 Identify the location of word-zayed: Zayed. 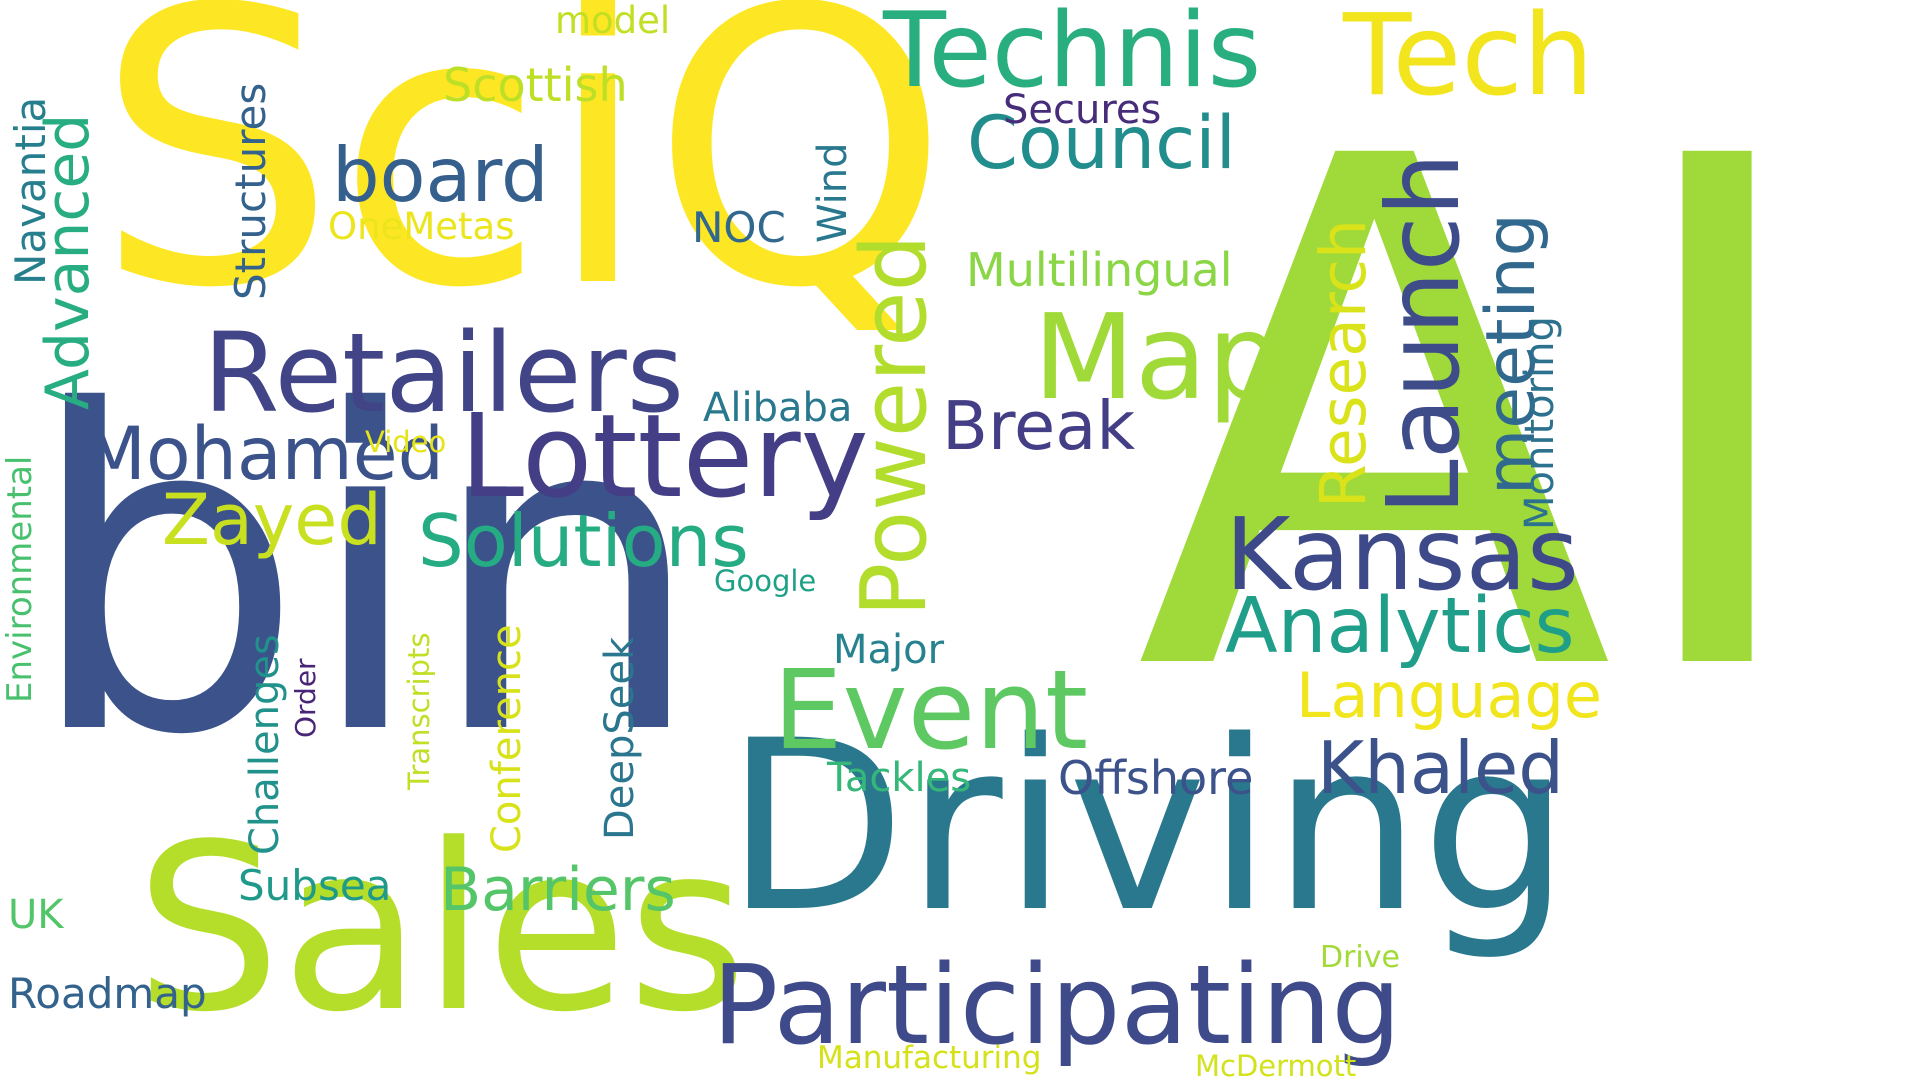
(272, 520).